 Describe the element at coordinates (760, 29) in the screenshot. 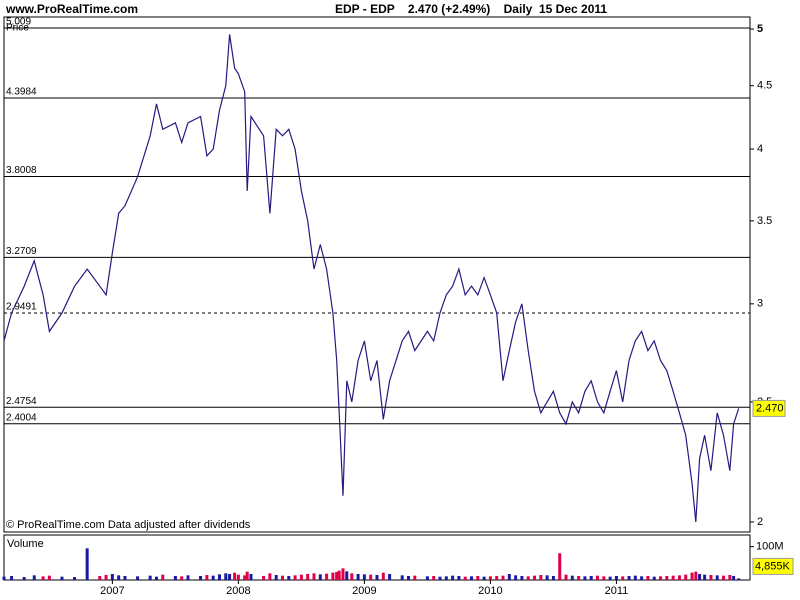

I see `y-tick-label: 5` at that location.